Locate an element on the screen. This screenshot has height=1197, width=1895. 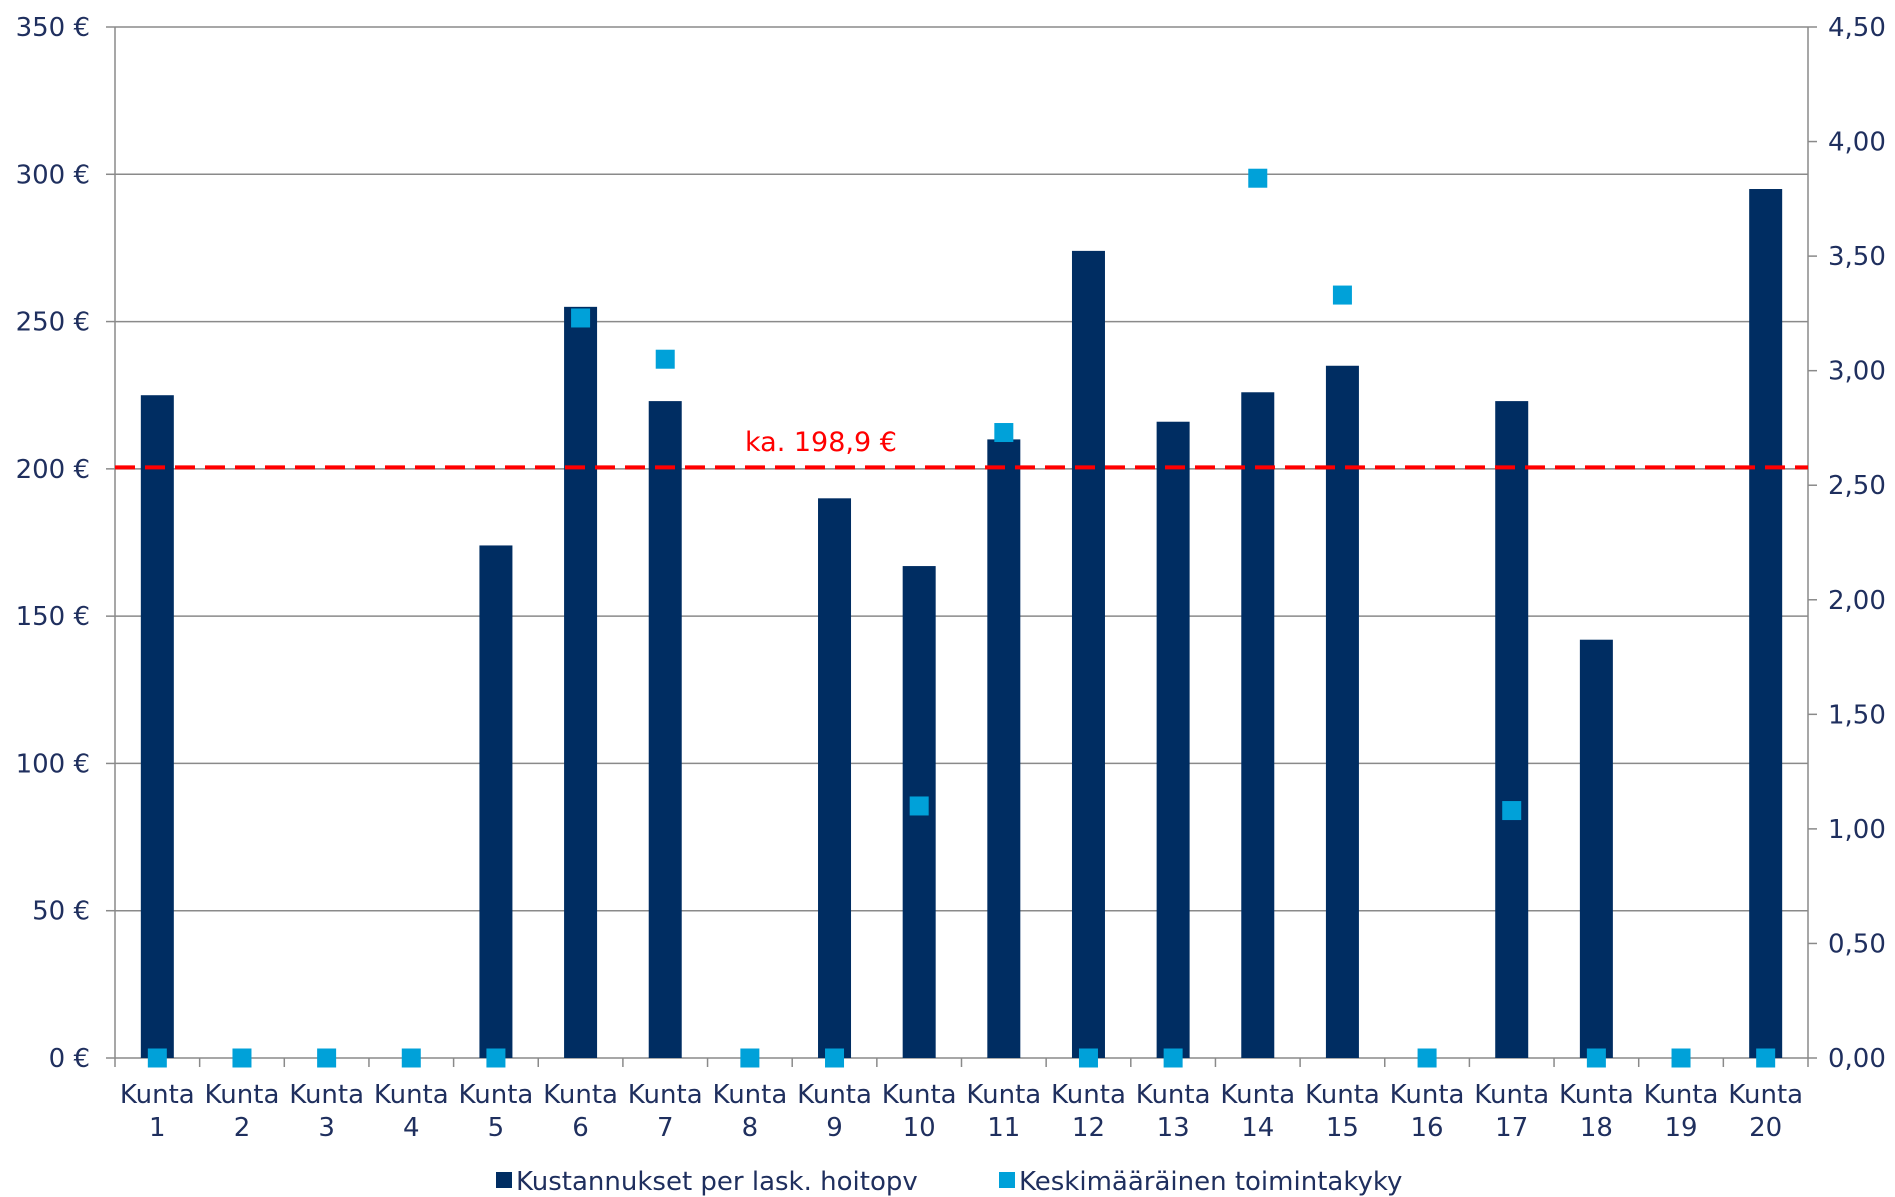
legend-swatch-bars is located at coordinates (504, 1180).